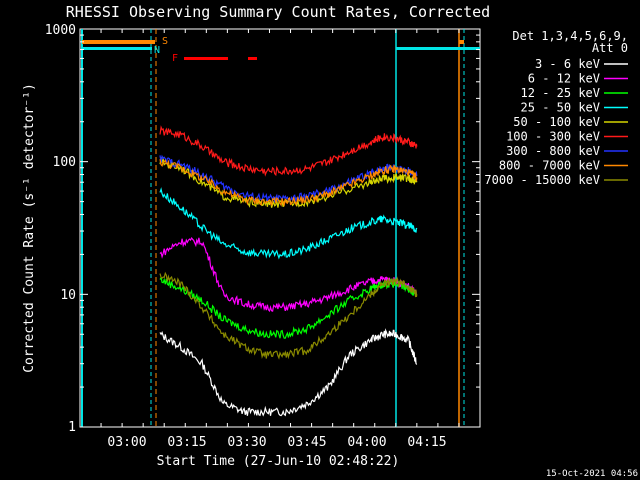  I want to click on x-tick-label: 03:30, so click(246, 442).